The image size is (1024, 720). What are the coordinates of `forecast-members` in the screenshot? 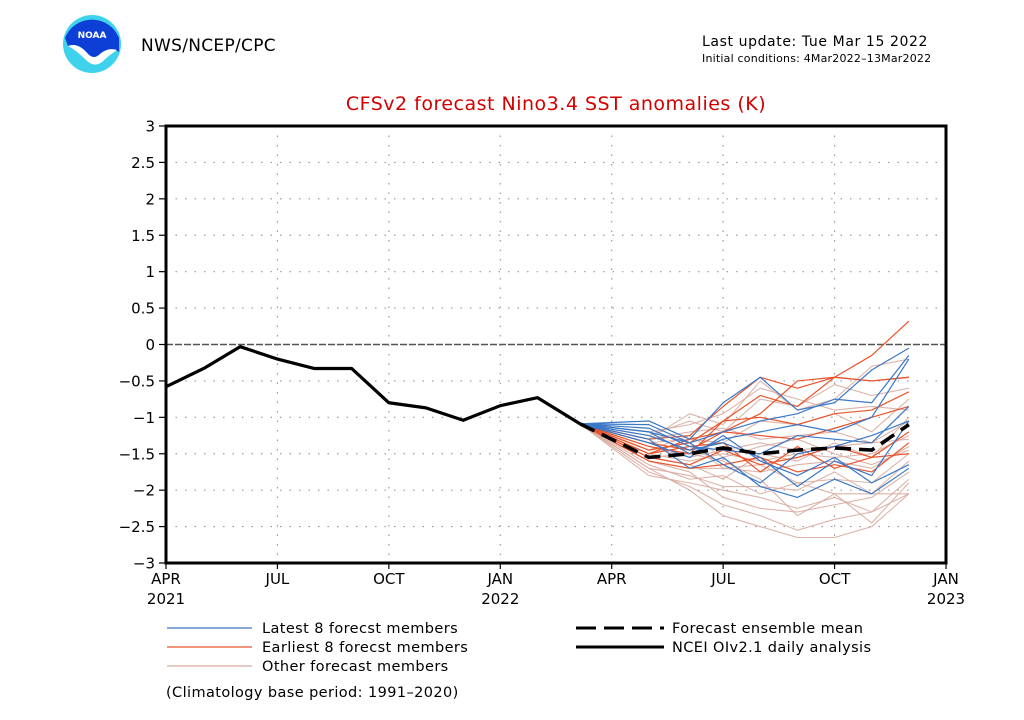 It's located at (744, 429).